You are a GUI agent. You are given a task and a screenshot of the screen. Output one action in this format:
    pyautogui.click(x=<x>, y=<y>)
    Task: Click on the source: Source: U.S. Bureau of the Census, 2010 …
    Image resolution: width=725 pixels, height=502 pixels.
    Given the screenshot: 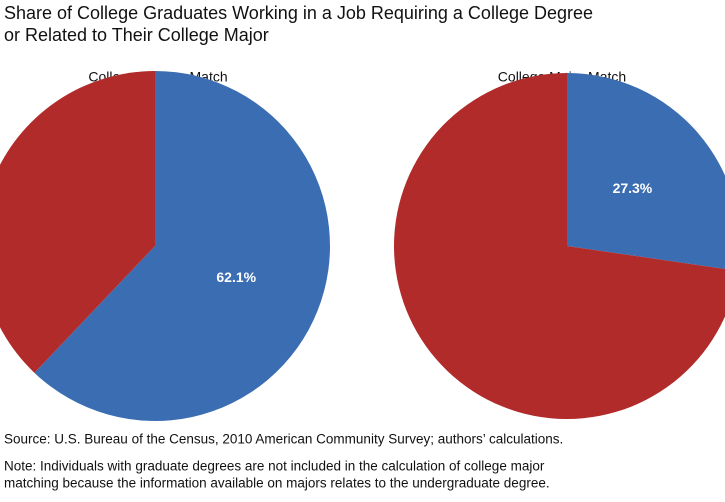 What is the action you would take?
    pyautogui.click(x=283, y=439)
    